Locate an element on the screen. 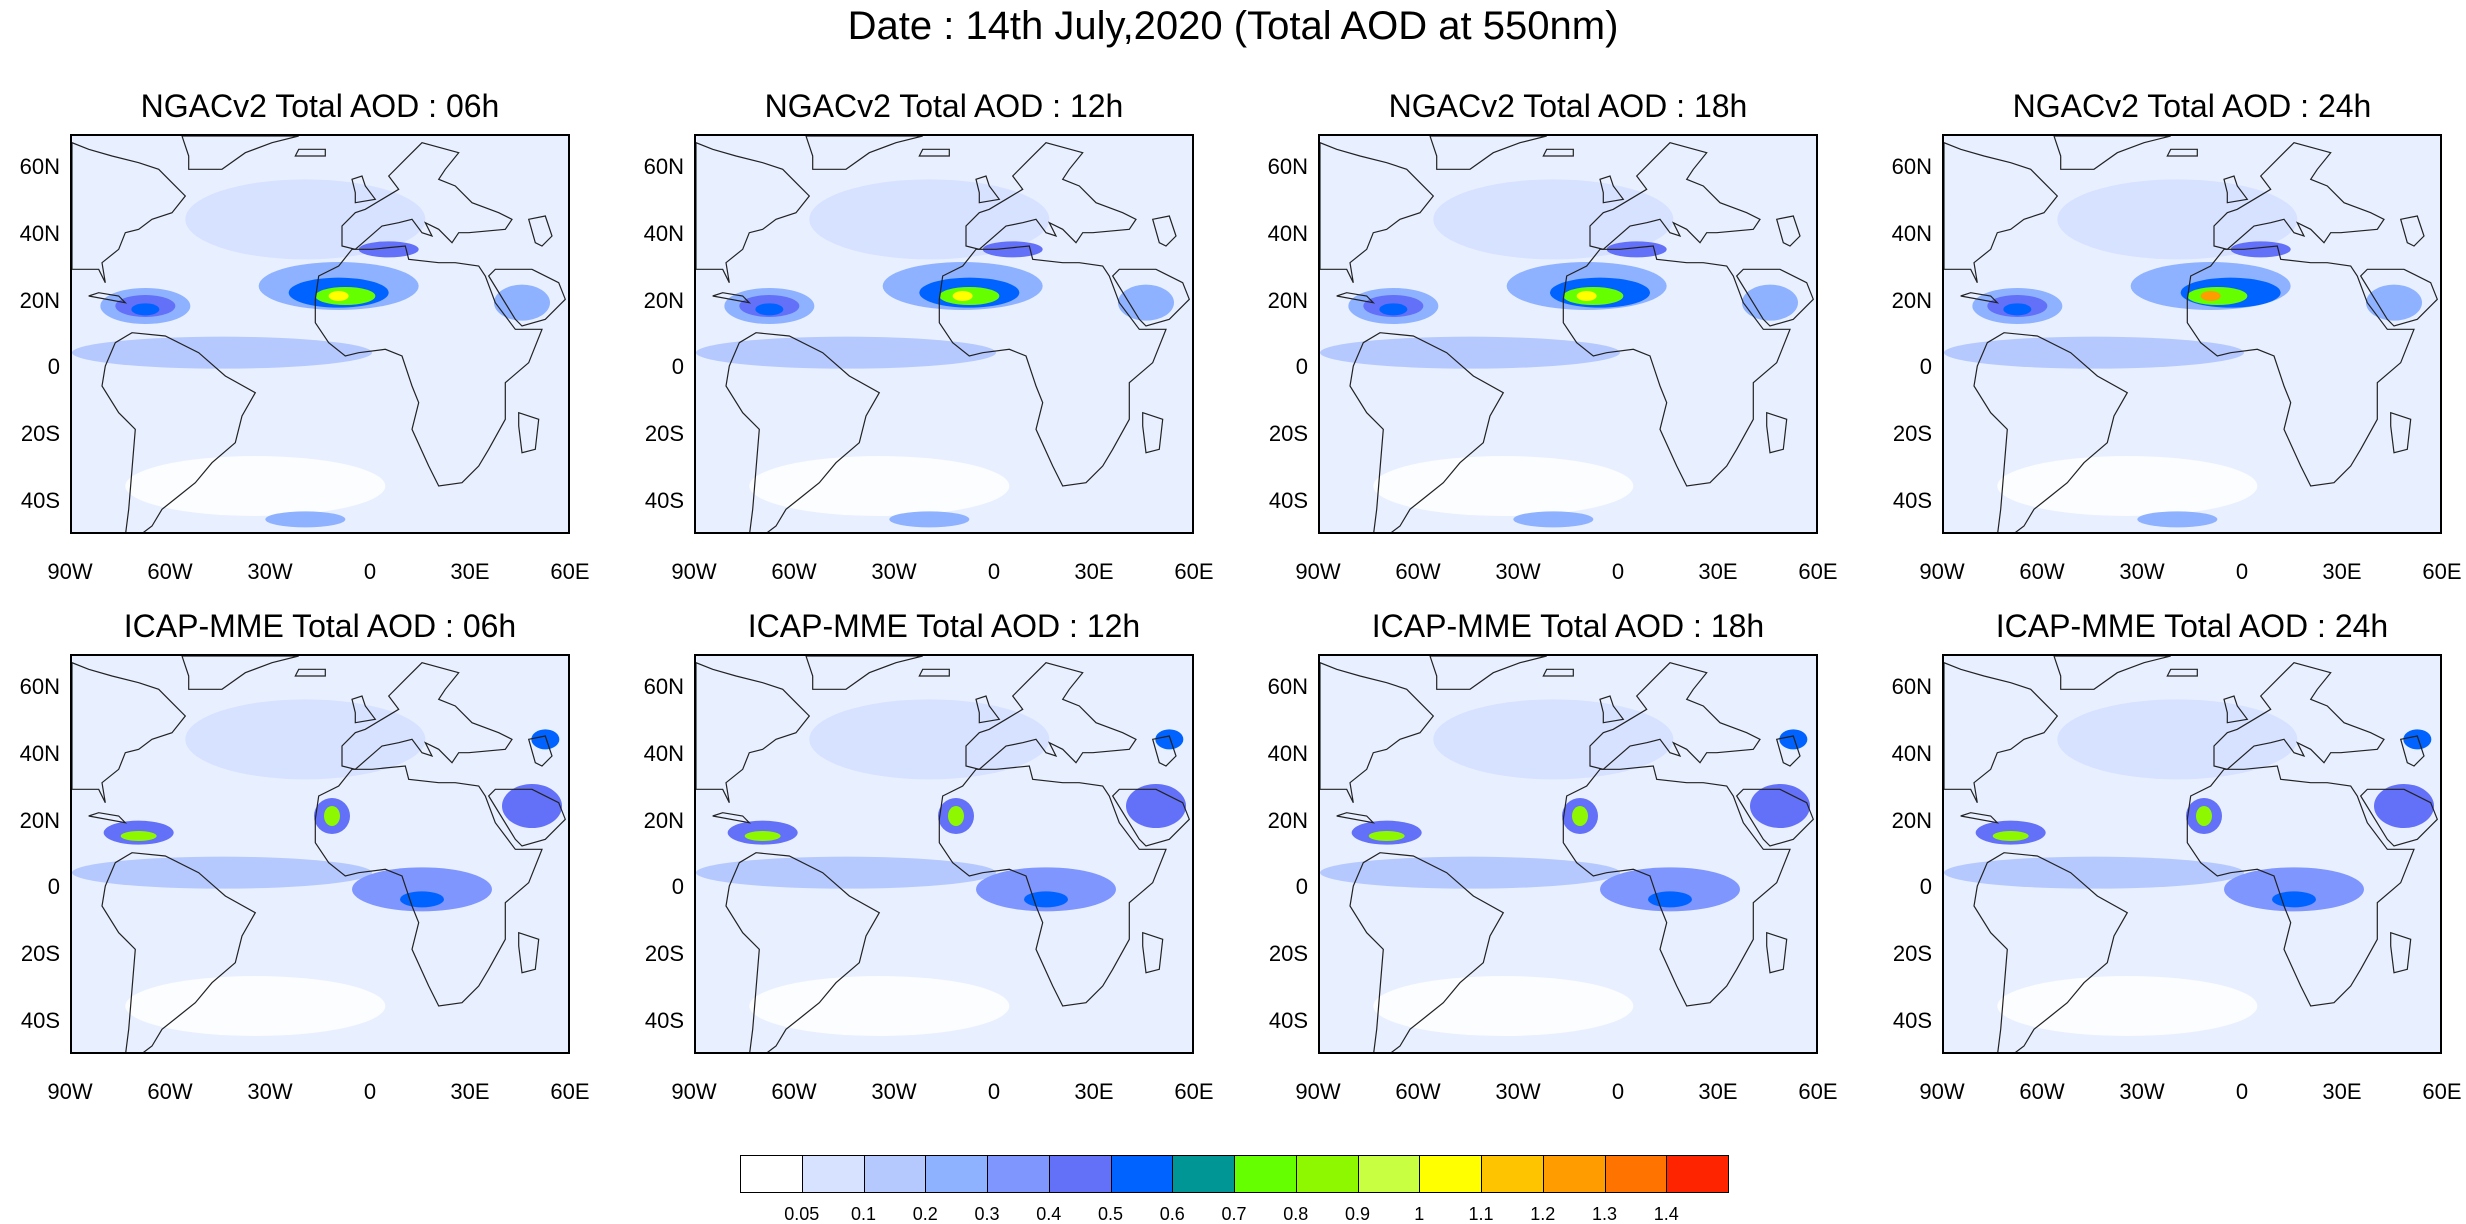 This screenshot has width=2466, height=1224. aod-mediterranean-plume is located at coordinates (388, 249).